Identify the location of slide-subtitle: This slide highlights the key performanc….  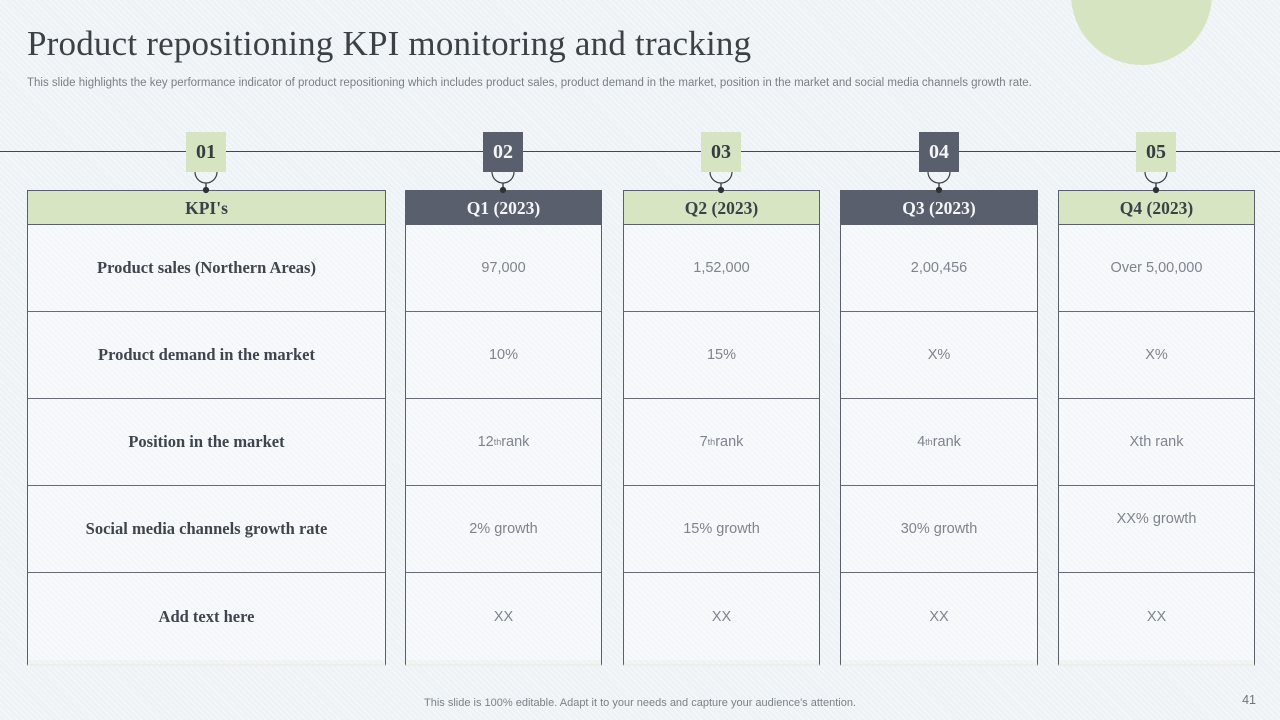
(529, 83).